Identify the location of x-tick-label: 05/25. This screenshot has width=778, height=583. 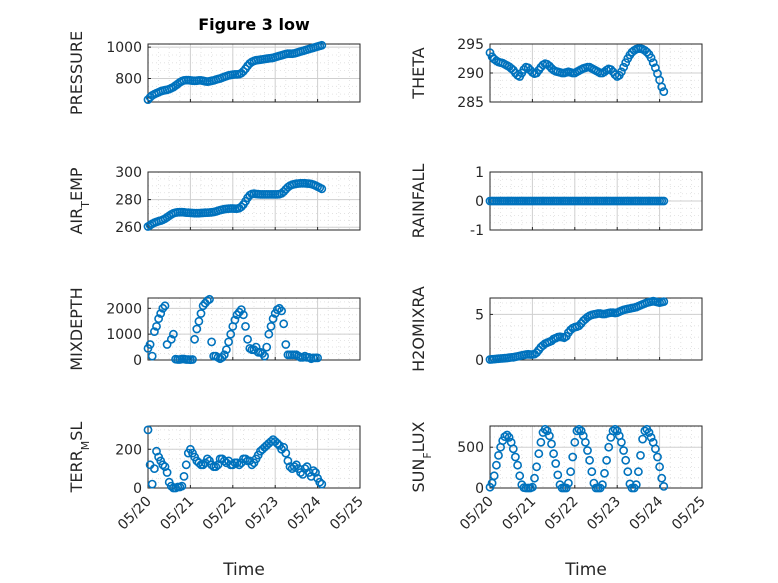
(689, 514).